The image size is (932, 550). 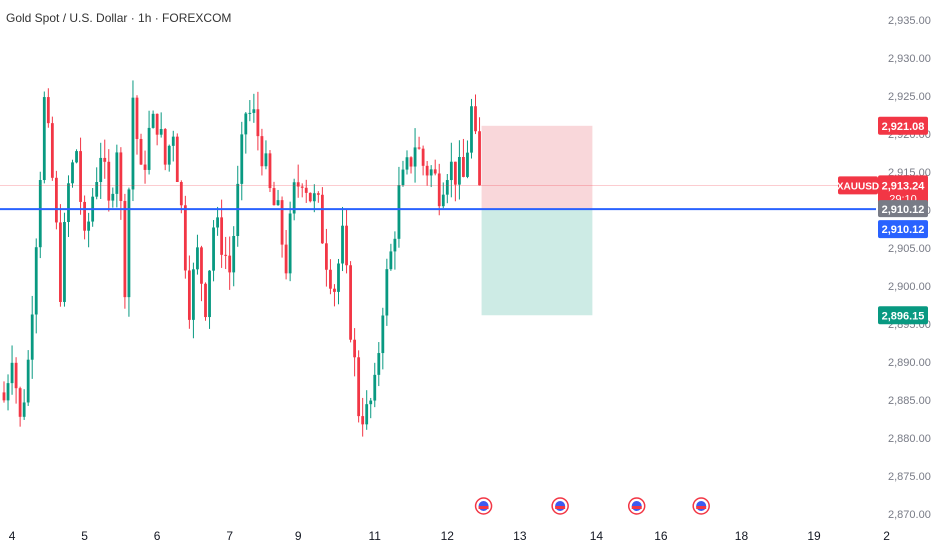 I want to click on gray-price-tag-bg, so click(x=903, y=209).